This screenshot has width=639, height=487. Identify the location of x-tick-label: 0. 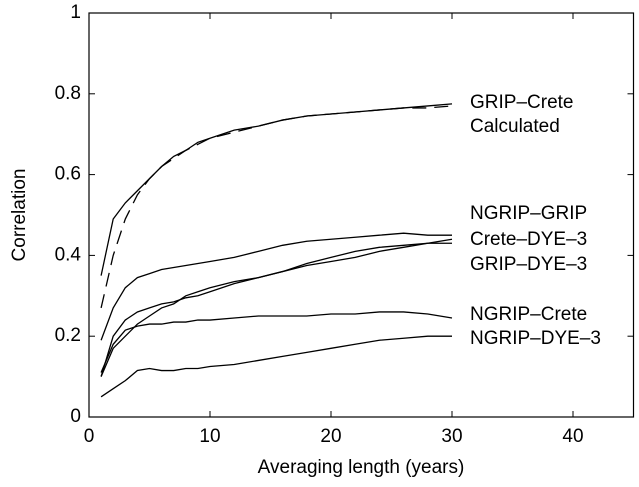
(89, 436).